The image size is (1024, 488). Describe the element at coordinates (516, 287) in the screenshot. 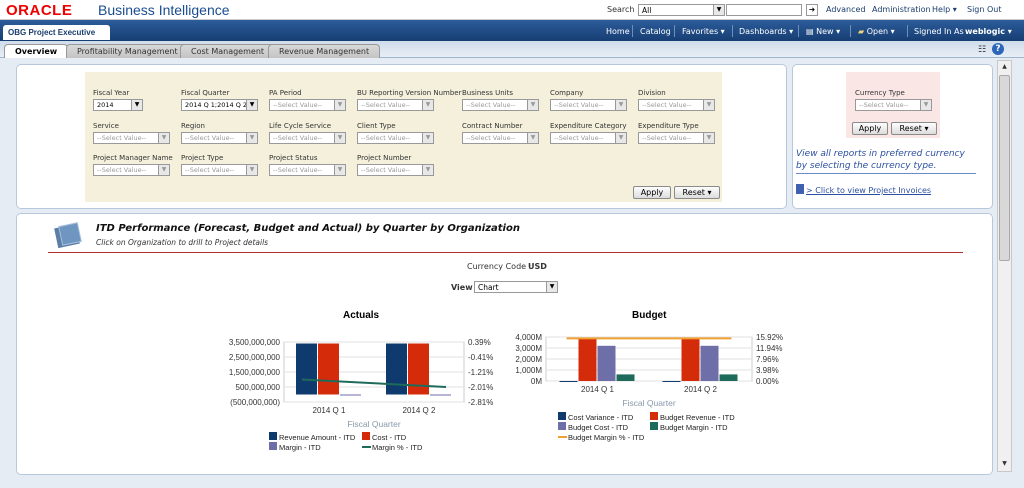

I see `view-selector: Chart ▼` at that location.